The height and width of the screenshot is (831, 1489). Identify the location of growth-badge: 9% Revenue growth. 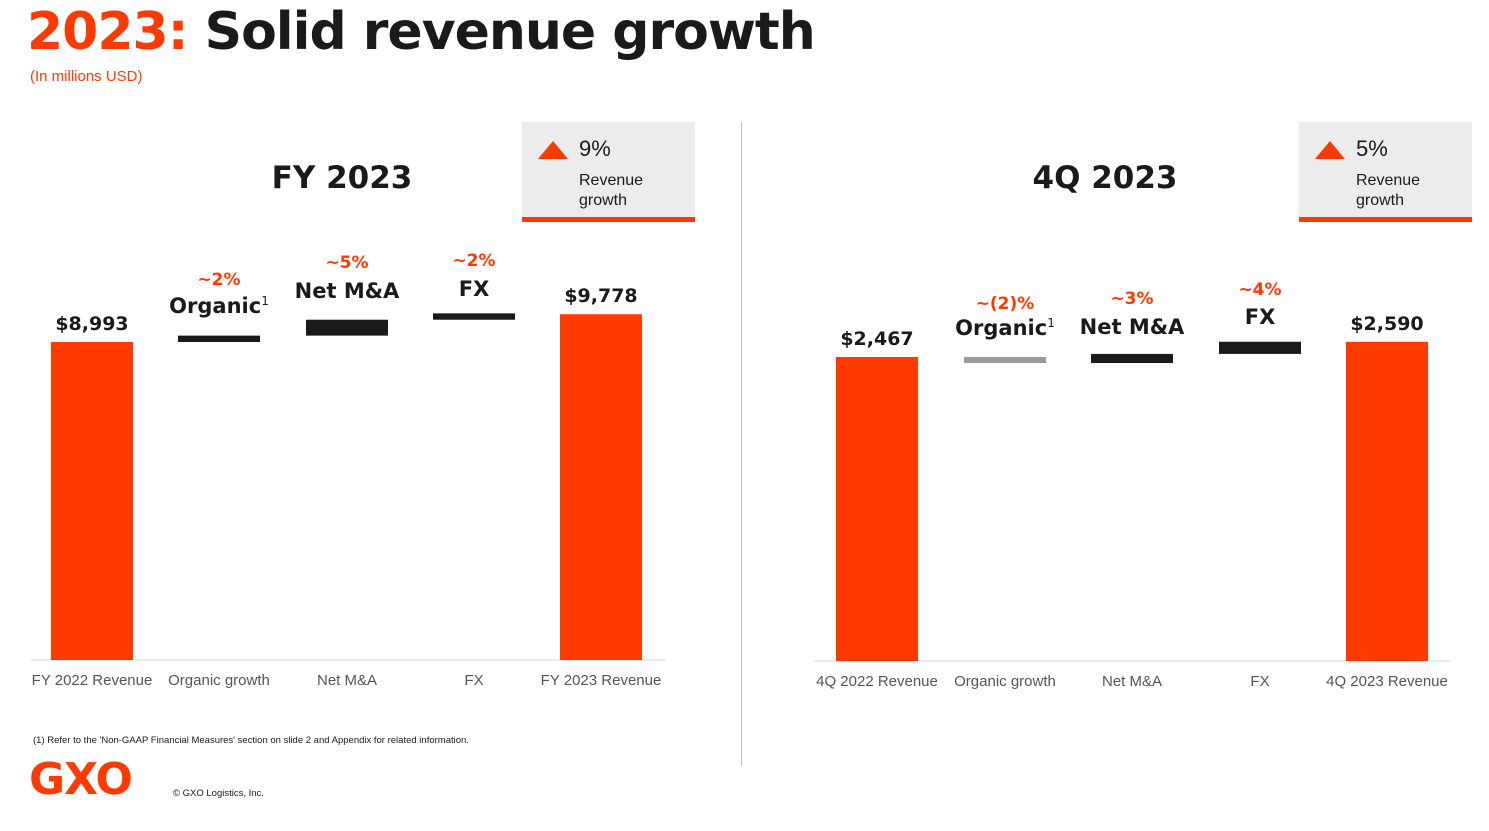
(608, 172).